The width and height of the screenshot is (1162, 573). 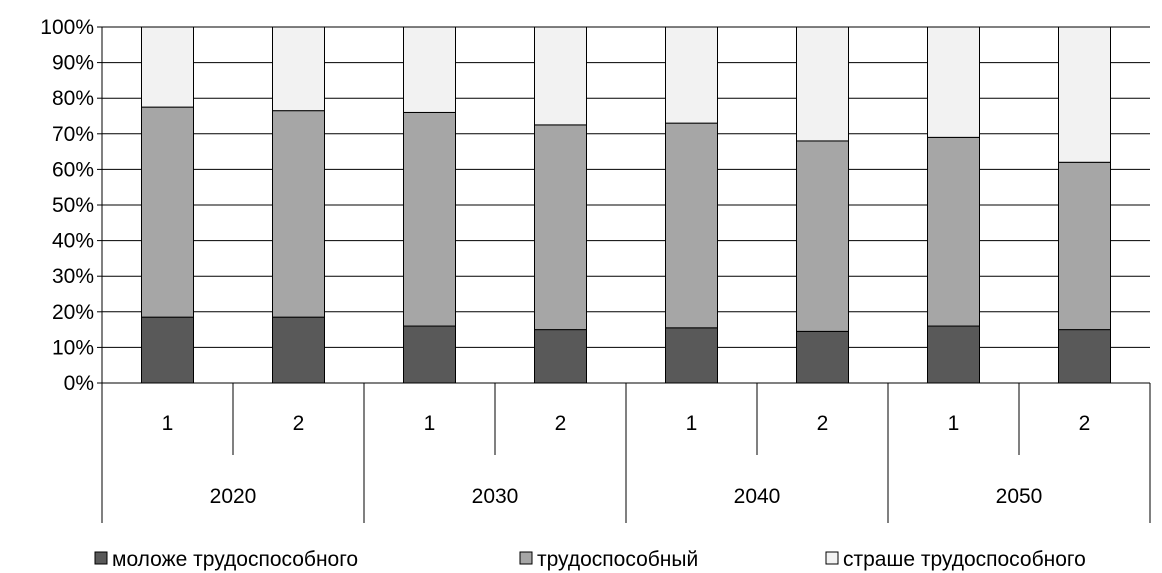 What do you see at coordinates (79, 383) in the screenshot?
I see `y-tick-label: 0%` at bounding box center [79, 383].